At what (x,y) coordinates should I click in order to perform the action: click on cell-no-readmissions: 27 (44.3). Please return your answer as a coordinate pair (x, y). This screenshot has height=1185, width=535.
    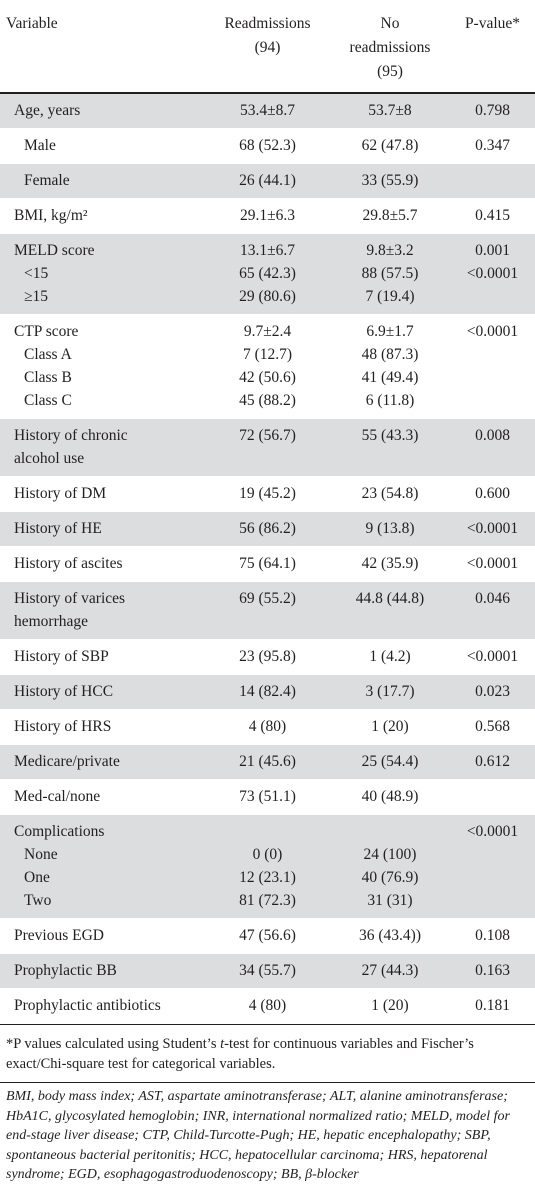
    Looking at the image, I should click on (390, 971).